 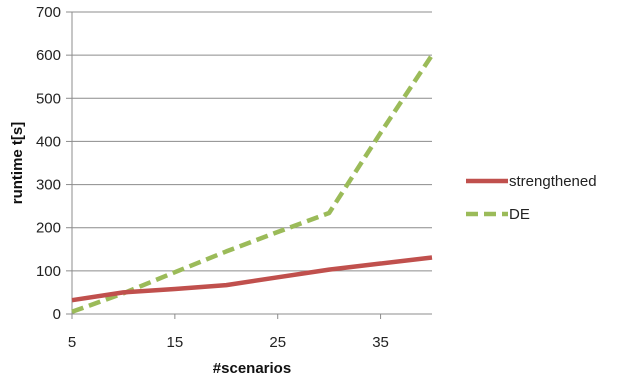 What do you see at coordinates (519, 214) in the screenshot?
I see `legend-label-de: DE` at bounding box center [519, 214].